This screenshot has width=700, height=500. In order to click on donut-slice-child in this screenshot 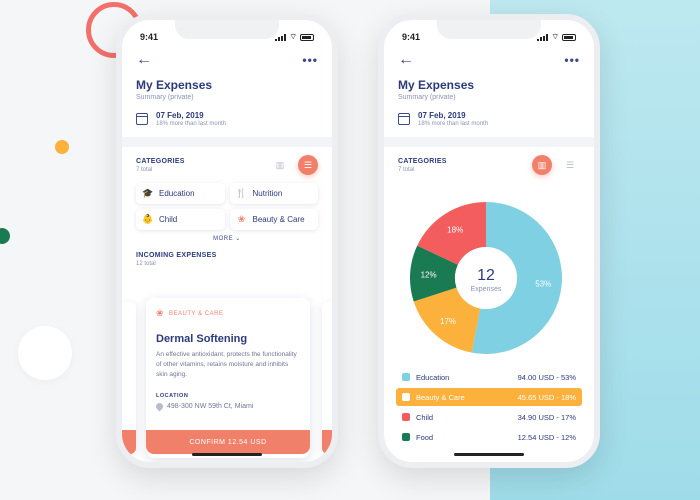, I will do `click(451, 233)`.